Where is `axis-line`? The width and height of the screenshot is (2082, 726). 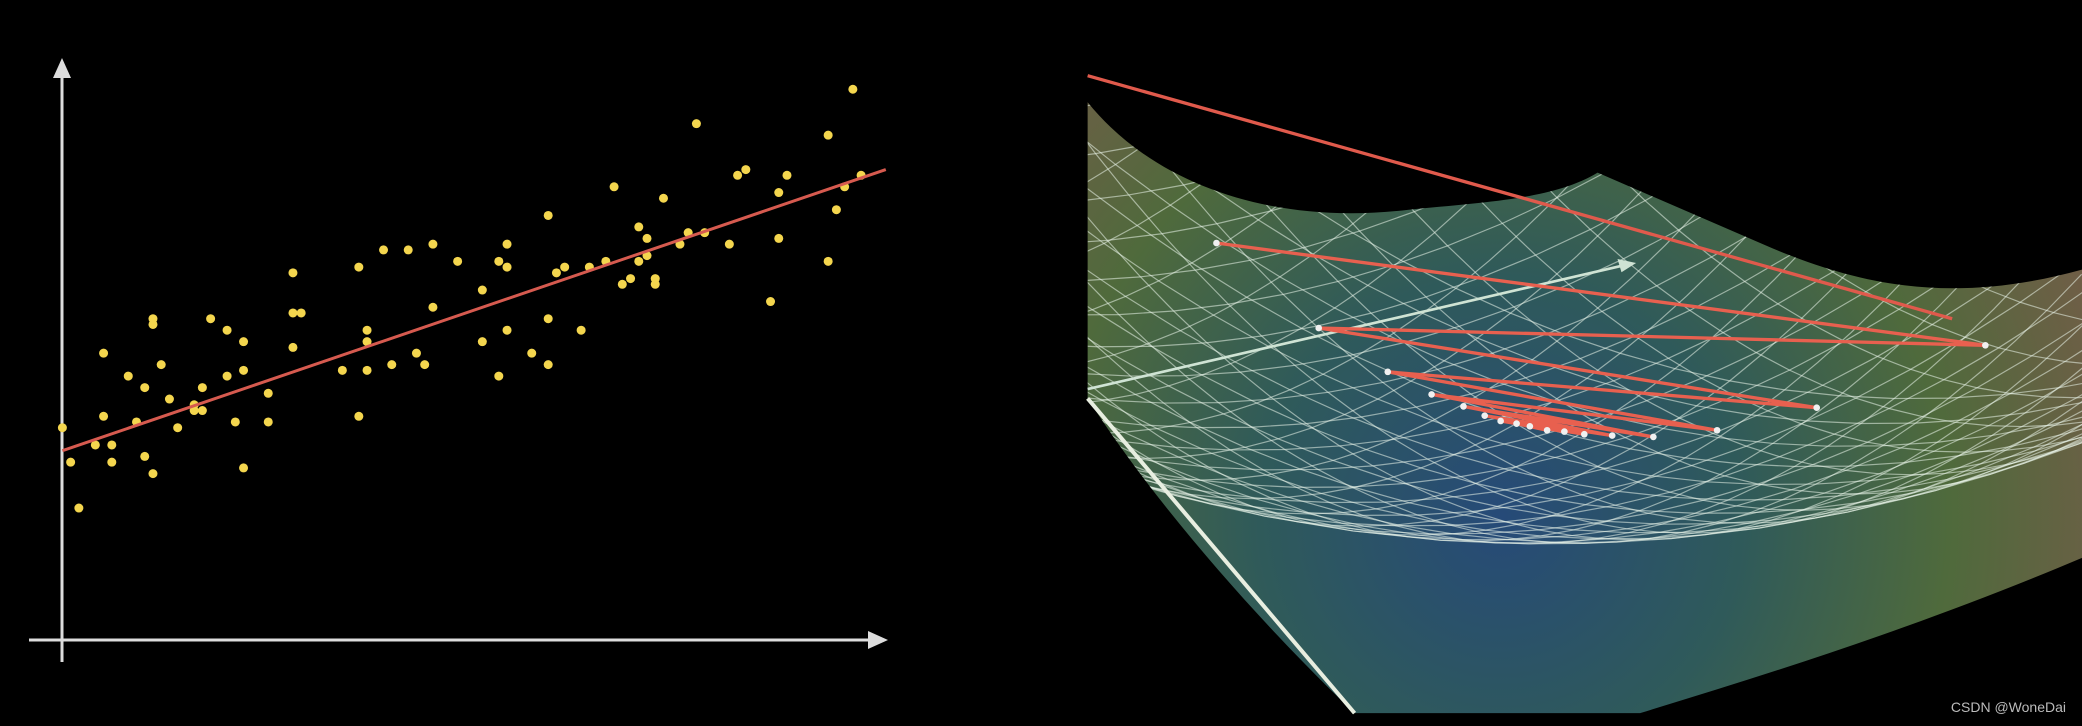 axis-line is located at coordinates (1221, 556).